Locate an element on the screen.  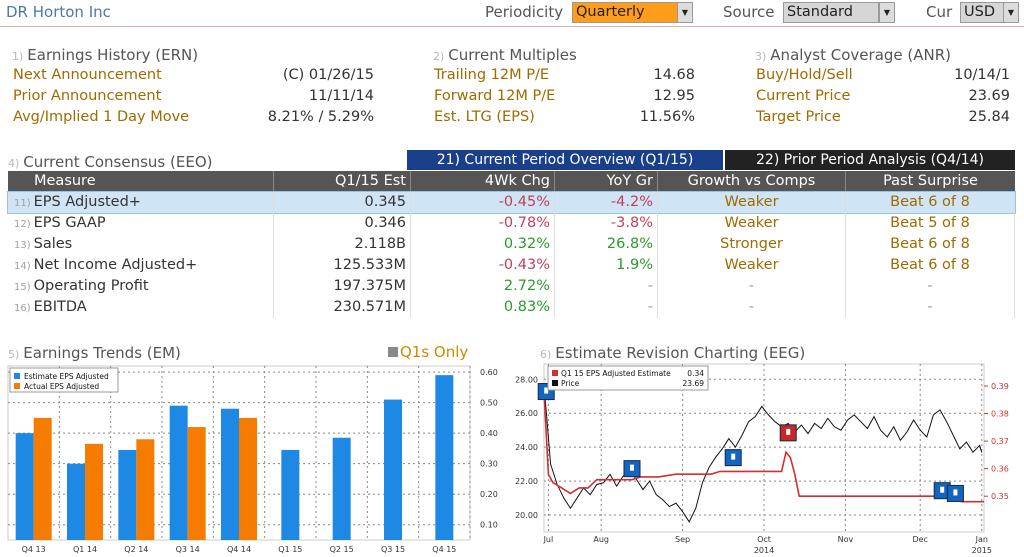
x-tick-label: Q4 14 is located at coordinates (239, 549).